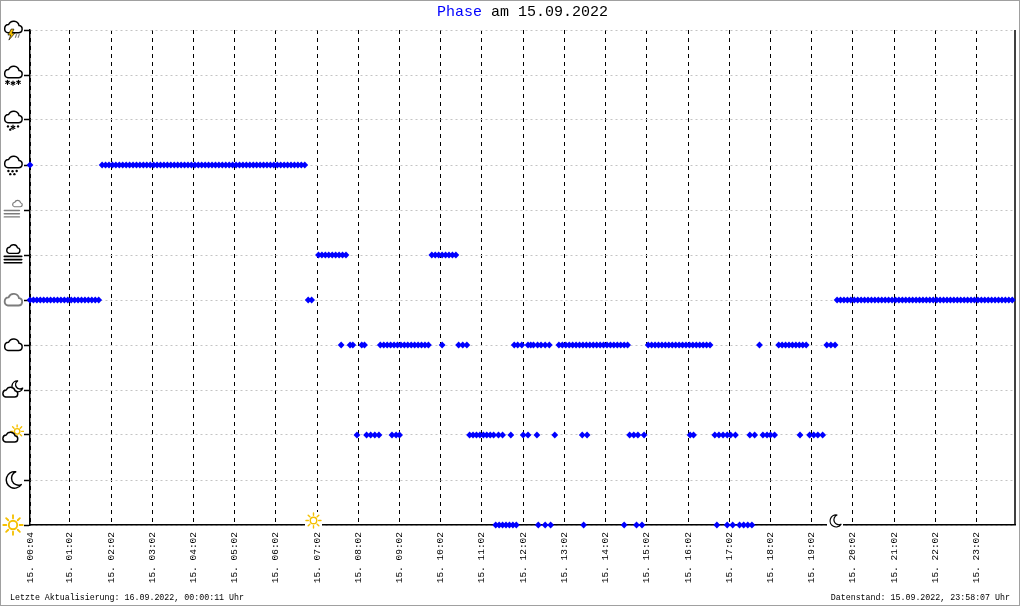 This screenshot has width=1020, height=606. I want to click on x-tick-label: 15. 21:02, so click(894, 557).